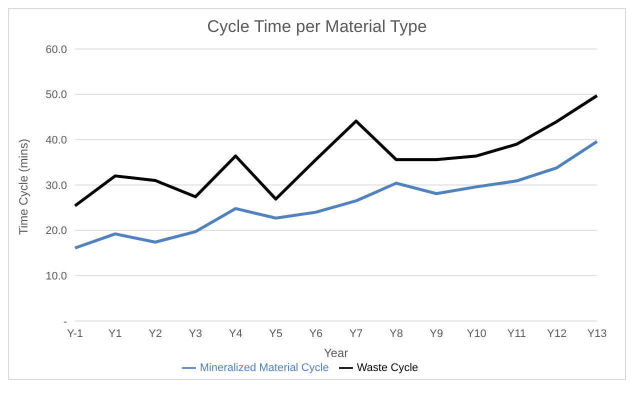 This screenshot has width=634, height=397. I want to click on x-axis-title: Year, so click(336, 353).